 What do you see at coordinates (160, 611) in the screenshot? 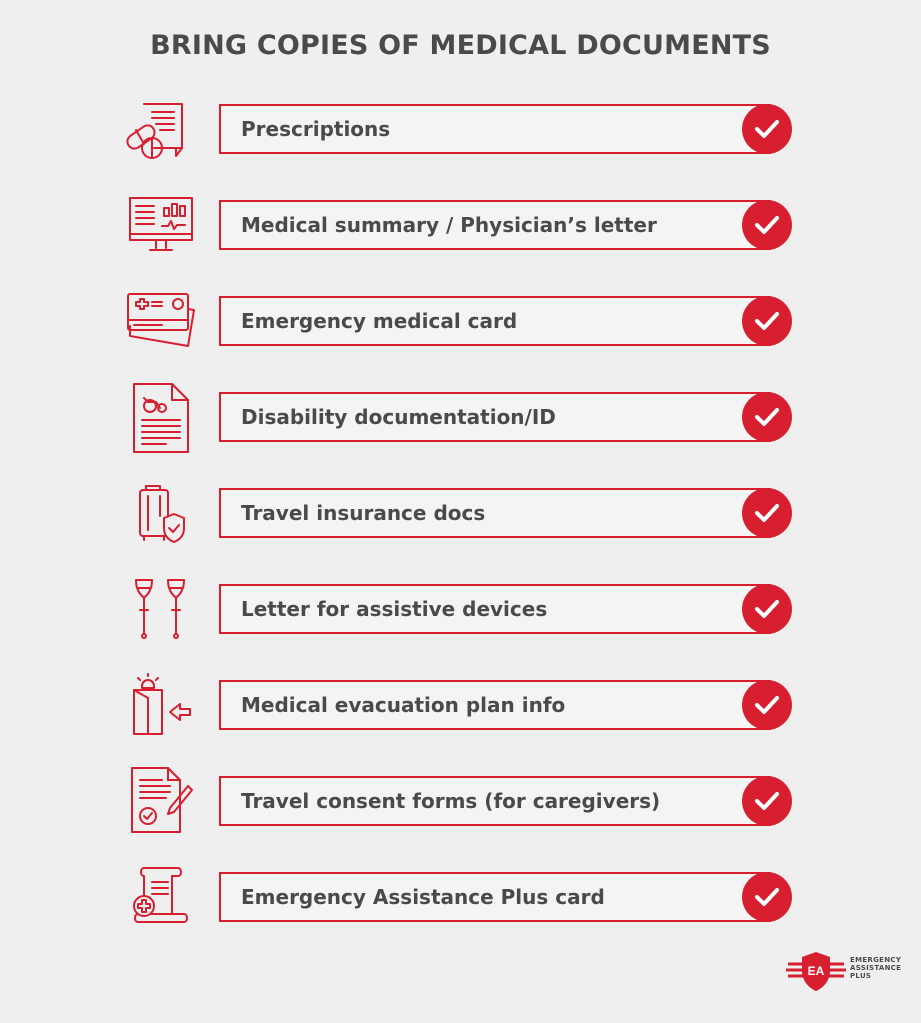
I see `crutches-icon` at bounding box center [160, 611].